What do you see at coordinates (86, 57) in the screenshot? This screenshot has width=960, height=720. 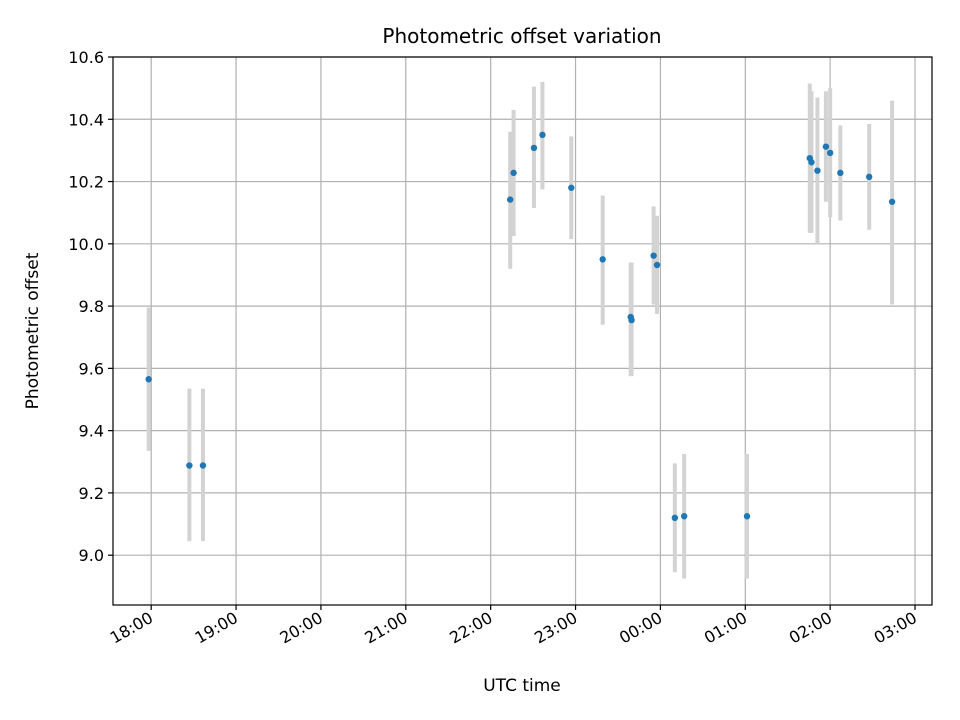 I see `y-tick-label: 10.6` at bounding box center [86, 57].